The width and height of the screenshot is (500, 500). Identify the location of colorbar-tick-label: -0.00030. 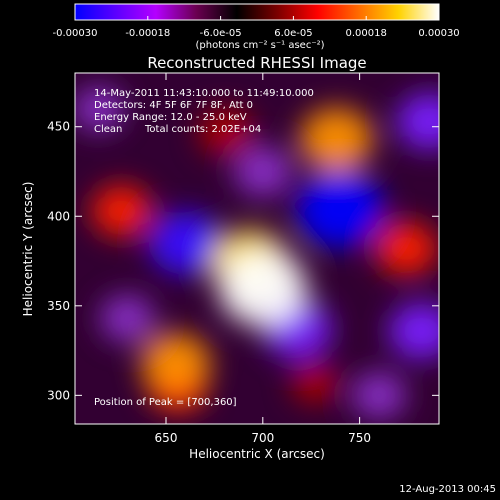
(75, 33).